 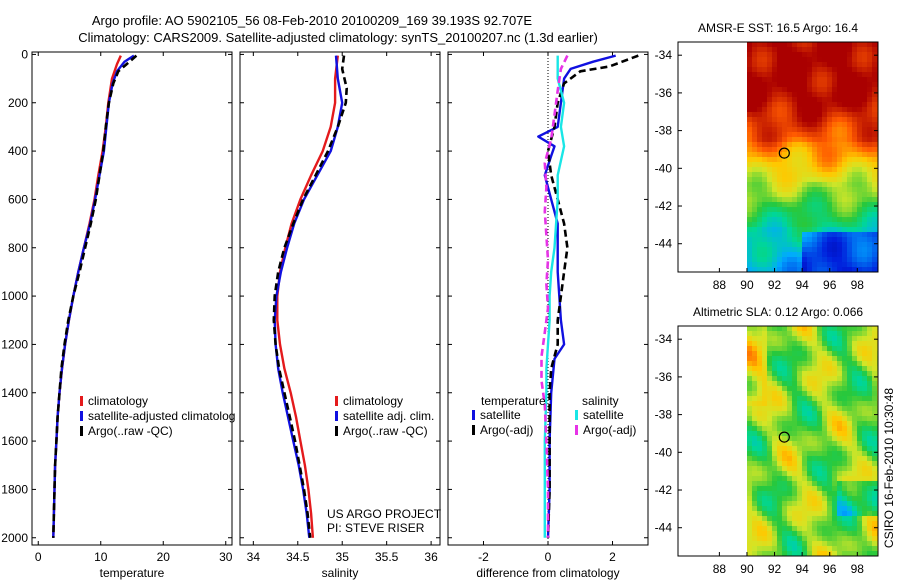 I want to click on argo-location-marker, so click(x=784, y=153).